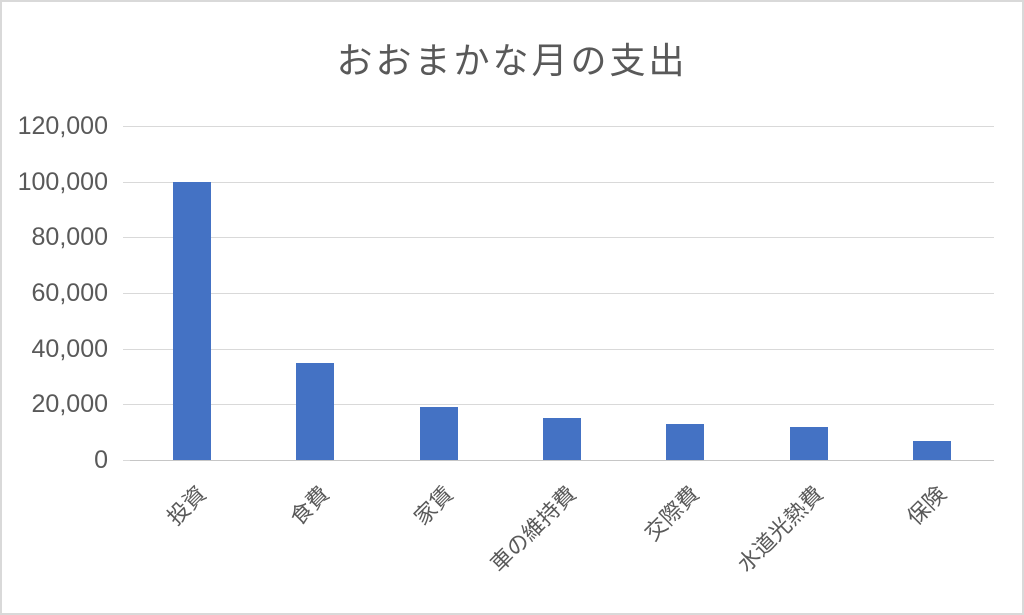 The image size is (1024, 615). What do you see at coordinates (69, 237) in the screenshot?
I see `y-tick-label: 80,000` at bounding box center [69, 237].